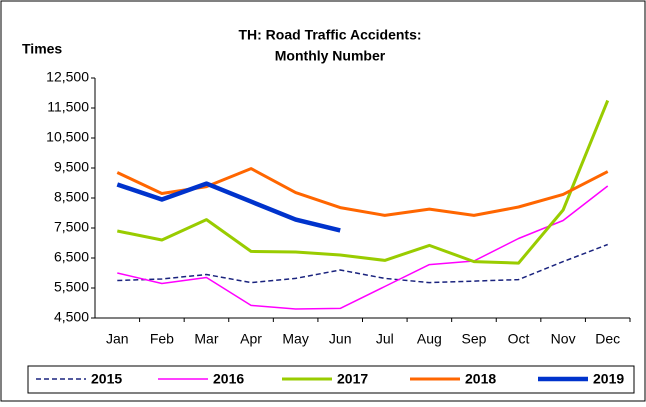  What do you see at coordinates (162, 339) in the screenshot?
I see `x-tick-label: Feb` at bounding box center [162, 339].